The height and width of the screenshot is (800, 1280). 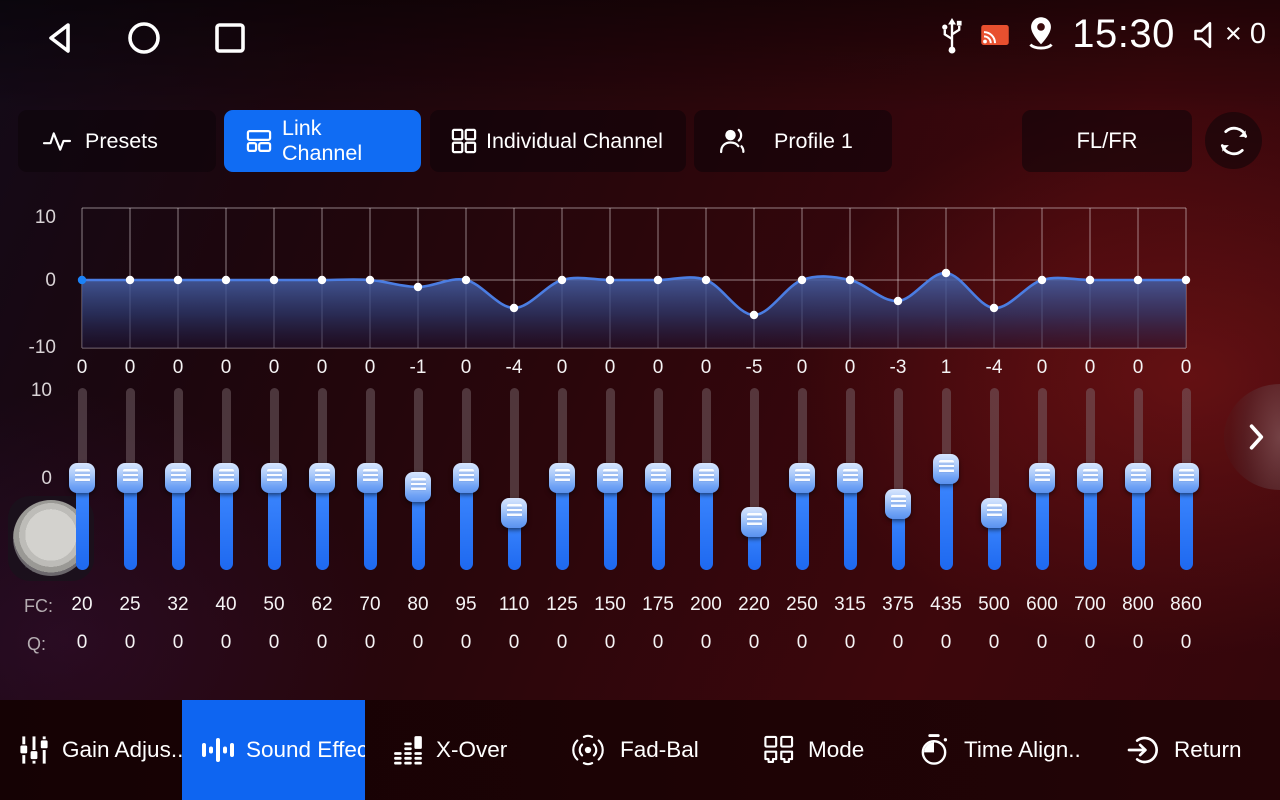 What do you see at coordinates (733, 141) in the screenshot?
I see `profile-icon` at bounding box center [733, 141].